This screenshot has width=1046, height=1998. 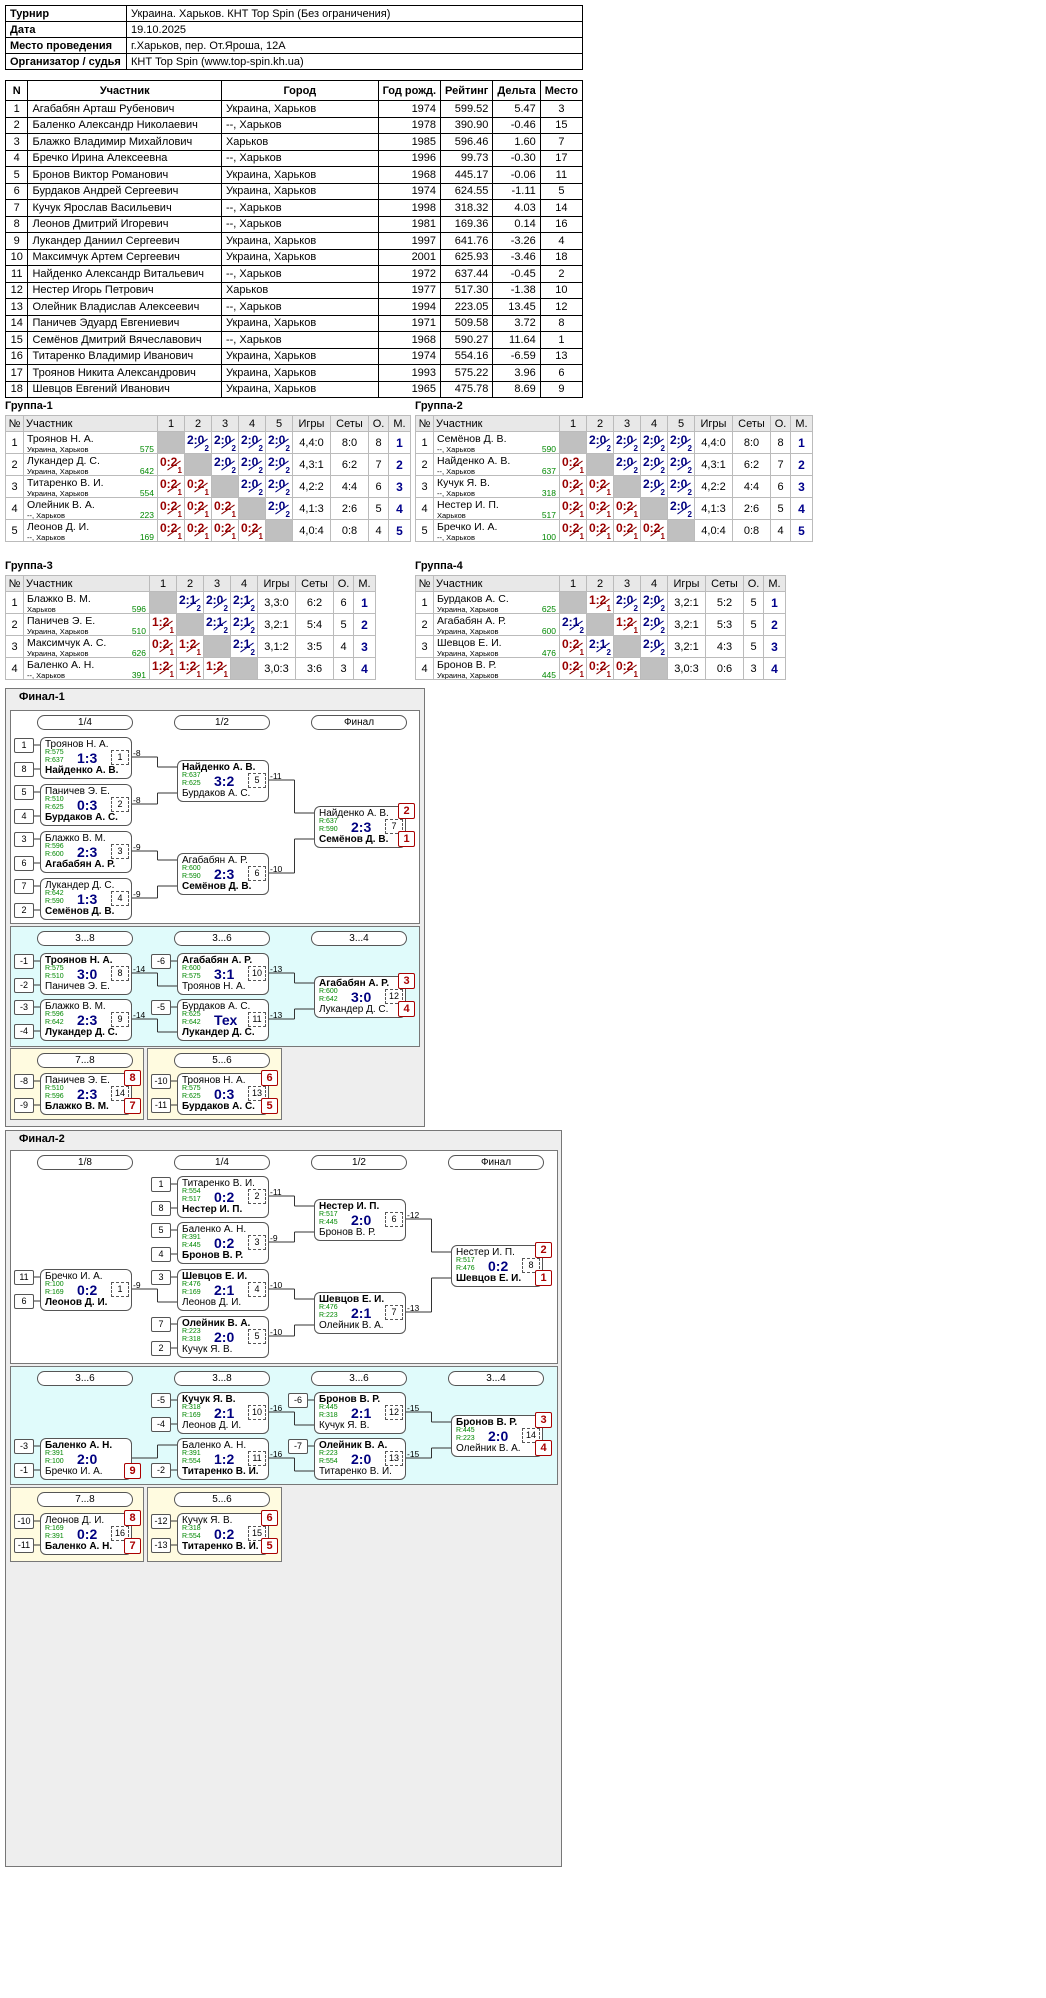 I want to click on rating: R:642, so click(x=191, y=1022).